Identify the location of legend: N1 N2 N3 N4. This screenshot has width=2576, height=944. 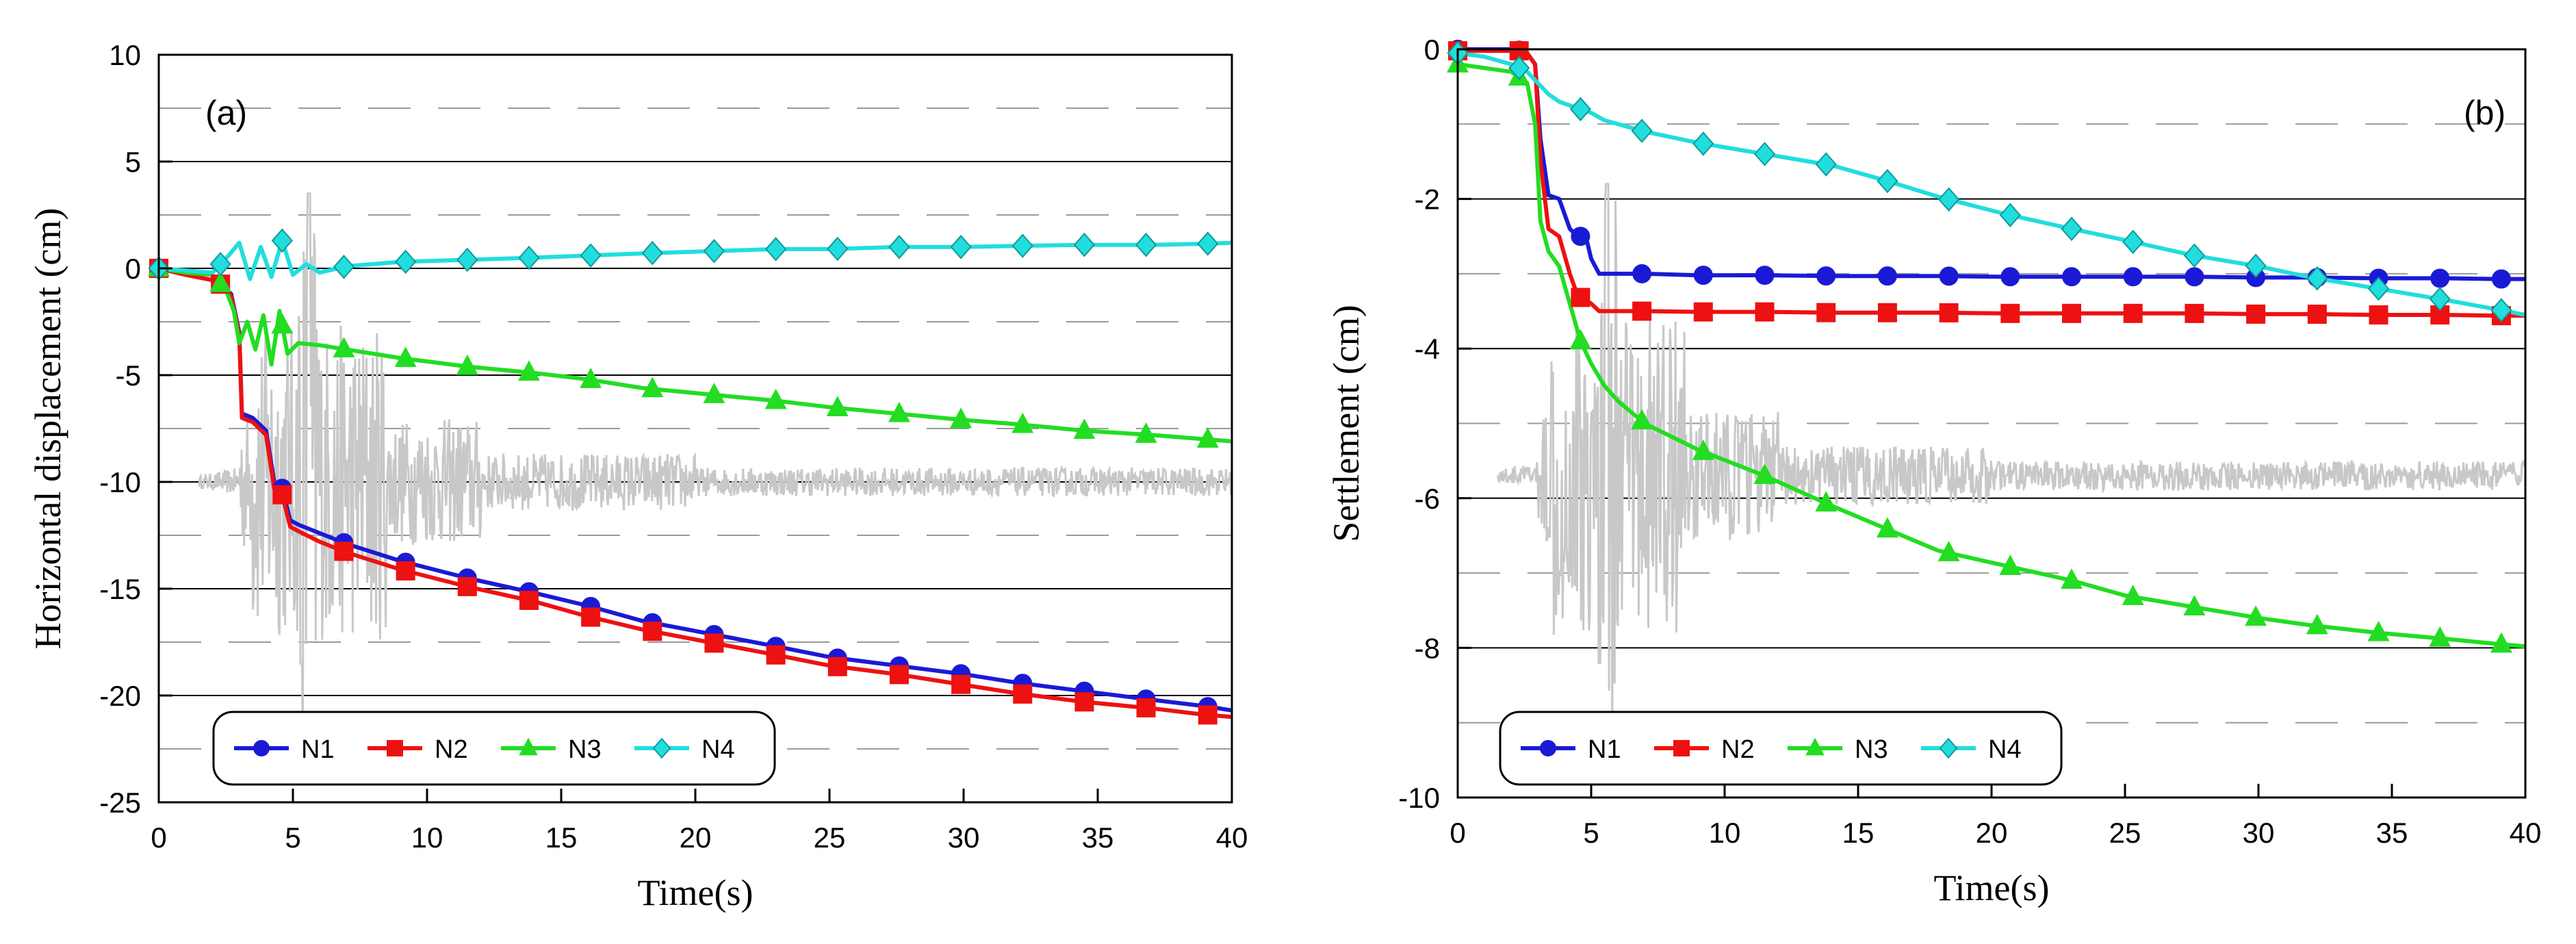
(494, 748).